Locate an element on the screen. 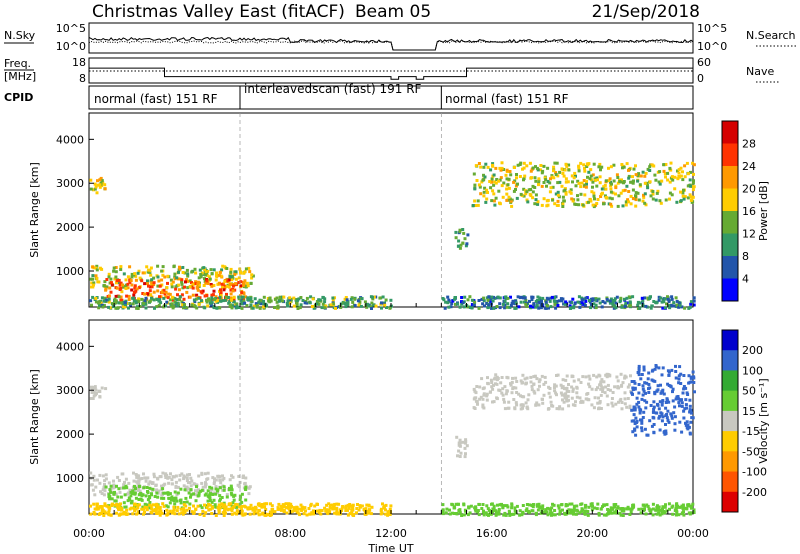 This screenshot has width=800, height=554. frequency-tick-top: 18 is located at coordinates (79, 62).